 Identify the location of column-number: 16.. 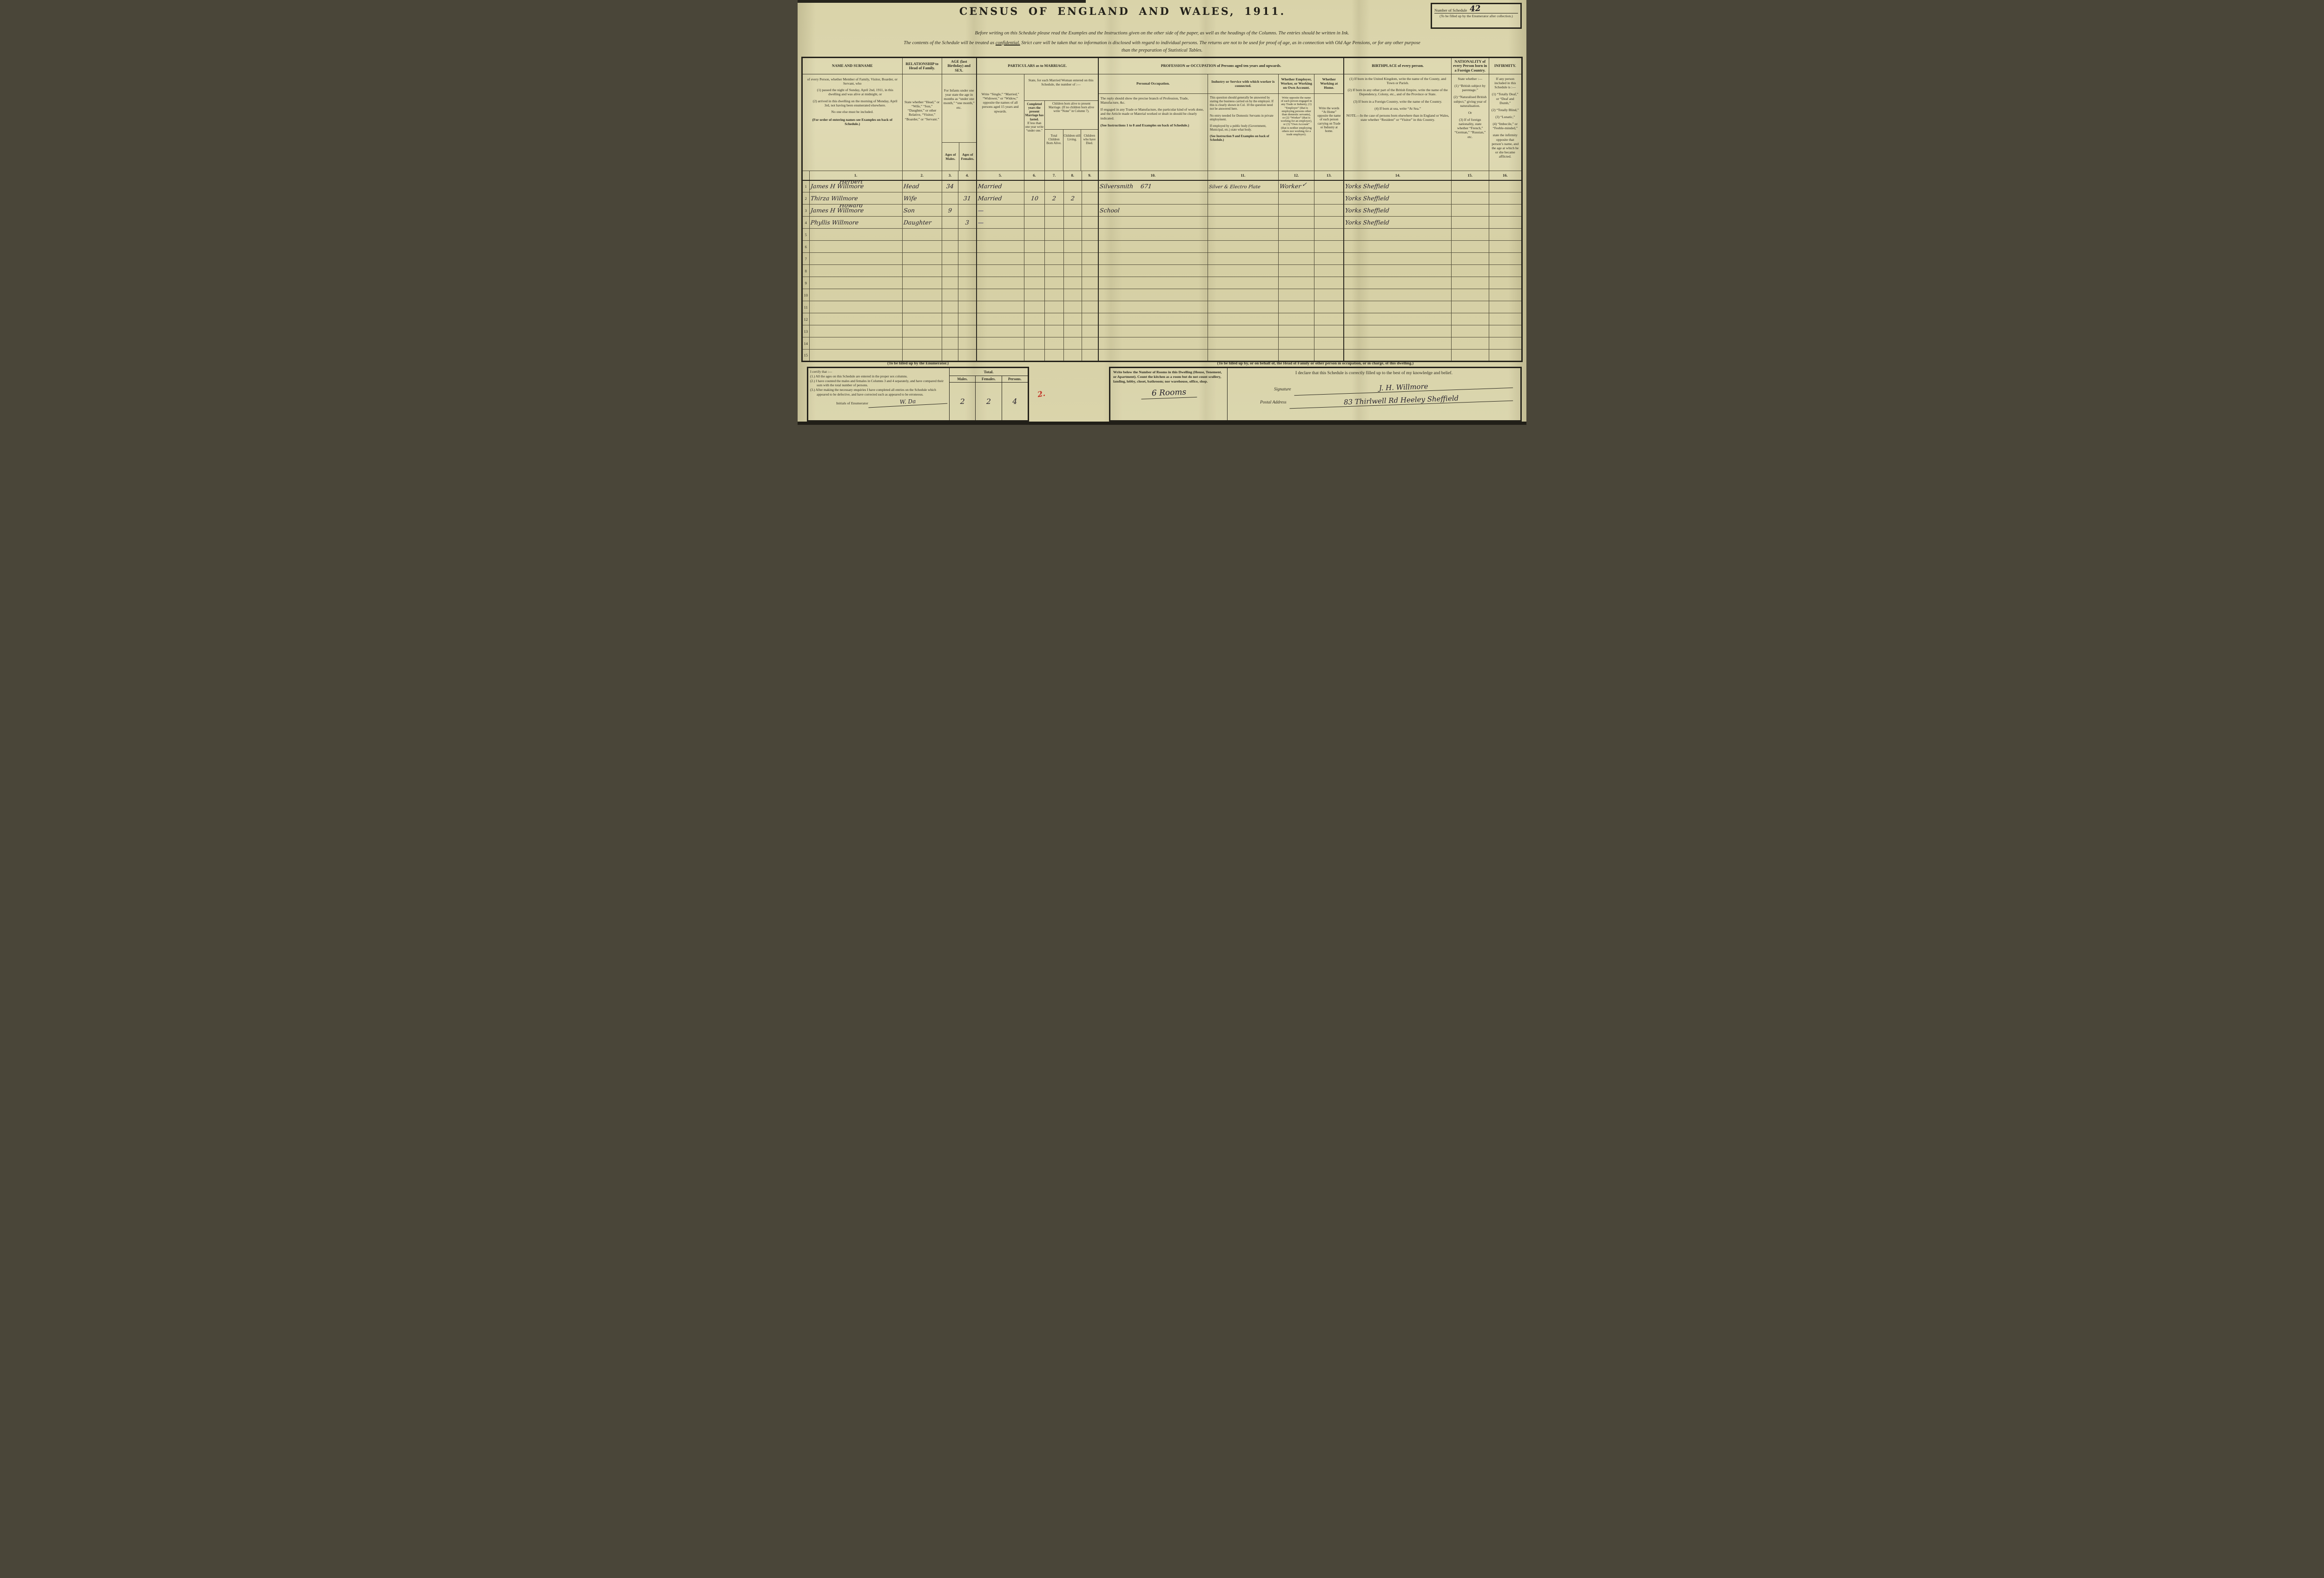
(1505, 176).